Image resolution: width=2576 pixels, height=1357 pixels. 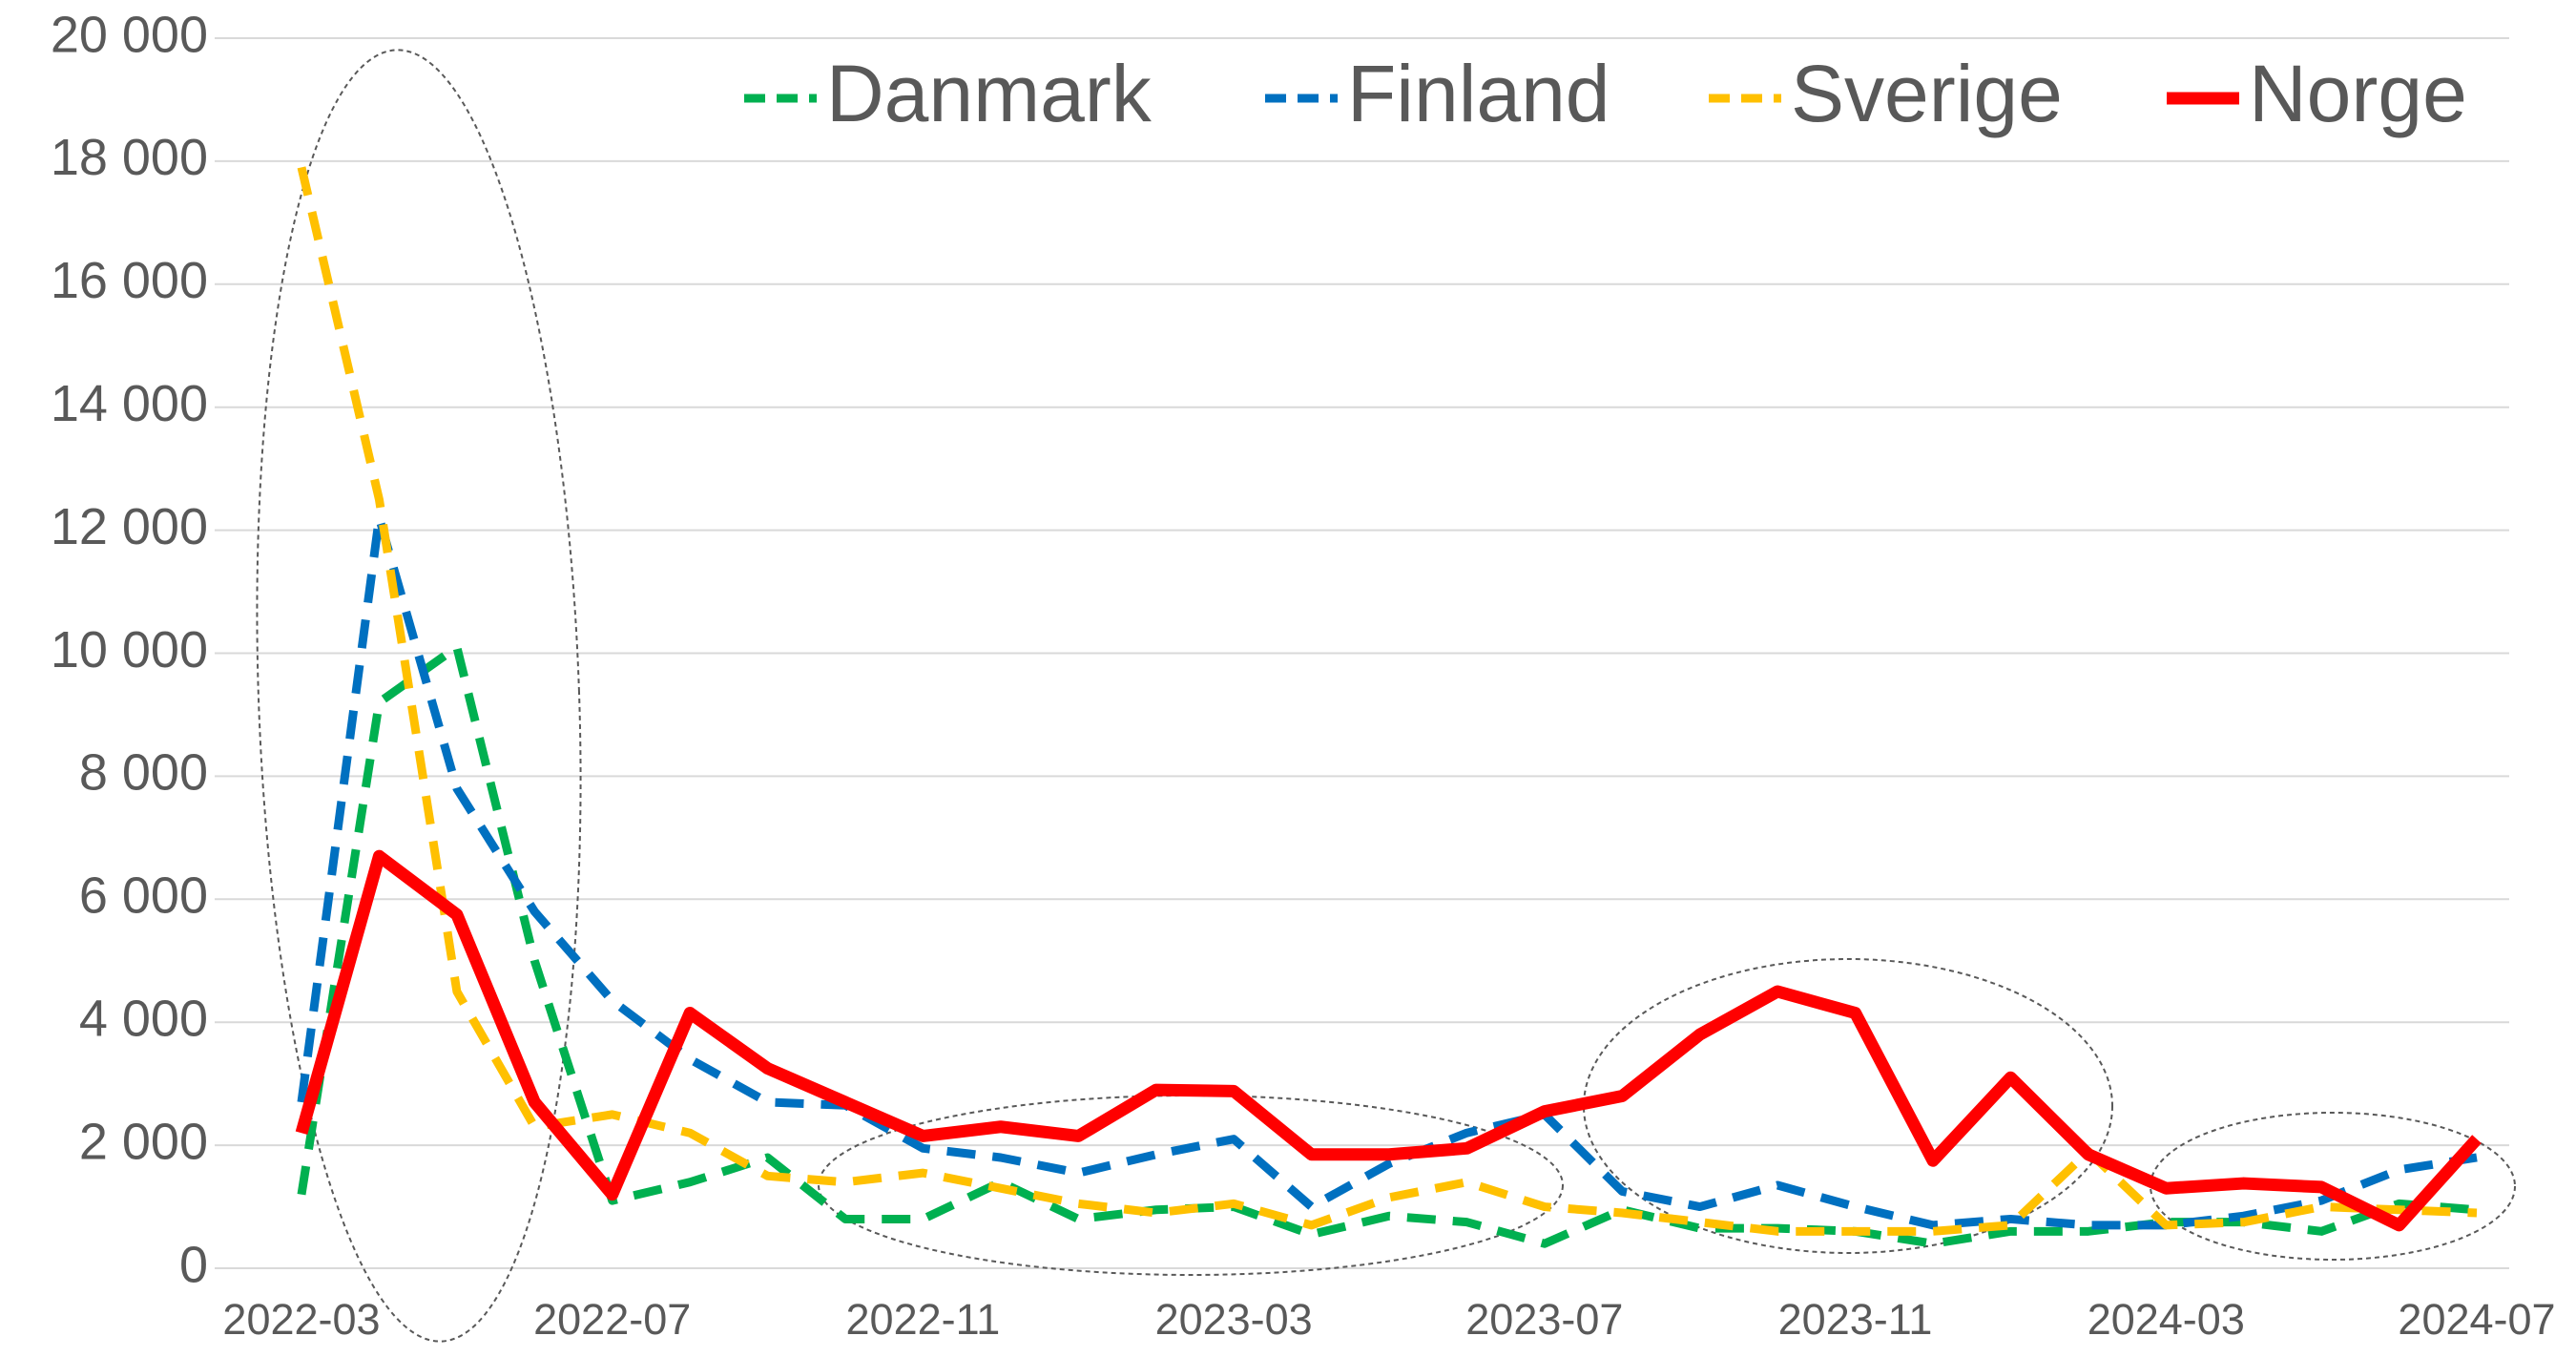 I want to click on y-tick-label: 14 000, so click(x=129, y=404).